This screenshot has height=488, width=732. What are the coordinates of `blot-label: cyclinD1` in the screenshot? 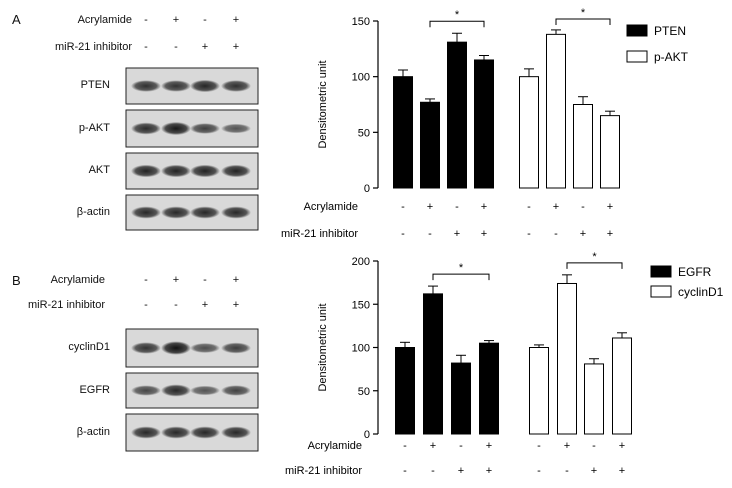 It's located at (89, 347).